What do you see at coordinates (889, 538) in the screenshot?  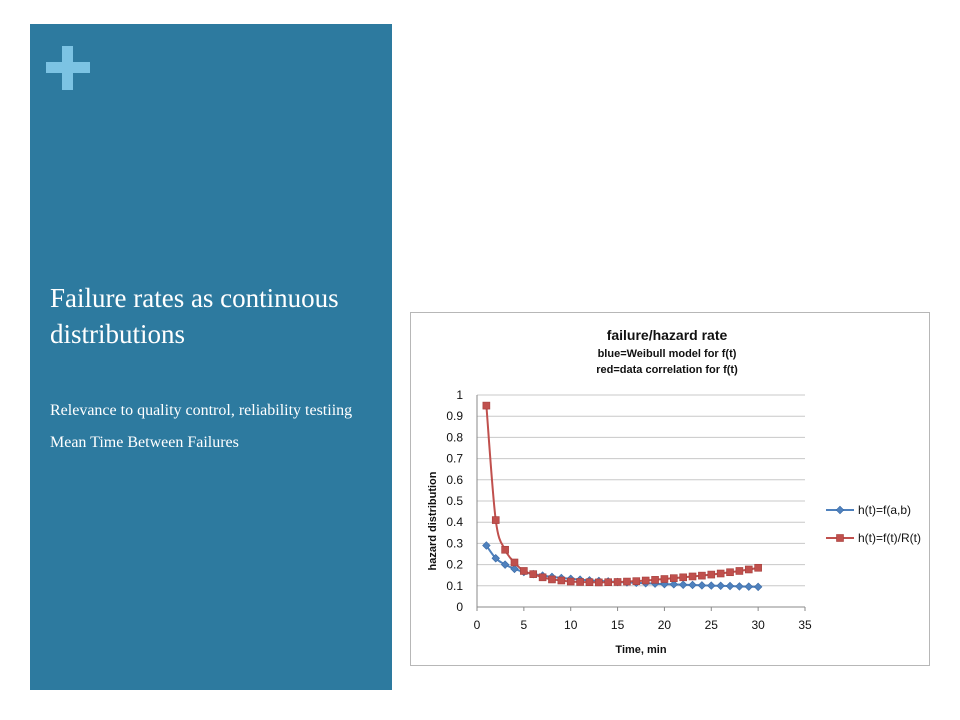 I see `legend-entry: h(t)=f(t)/R(t)` at bounding box center [889, 538].